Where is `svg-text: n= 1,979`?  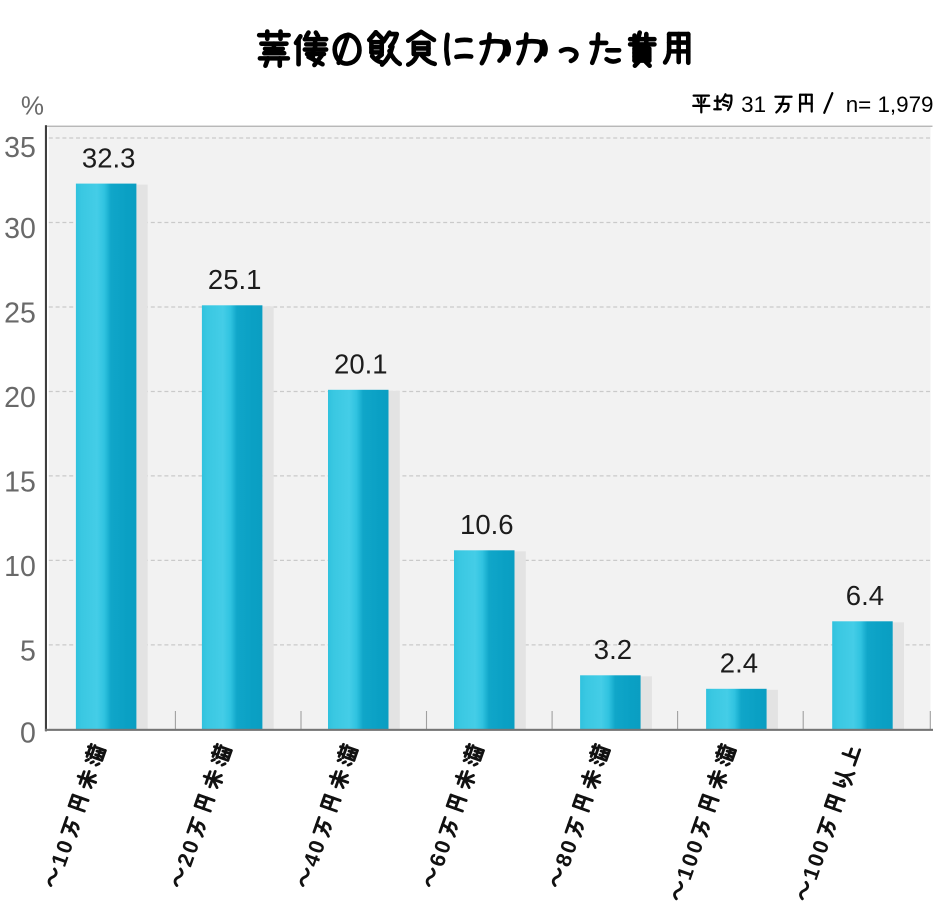
svg-text: n= 1,979 is located at coordinates (887, 104).